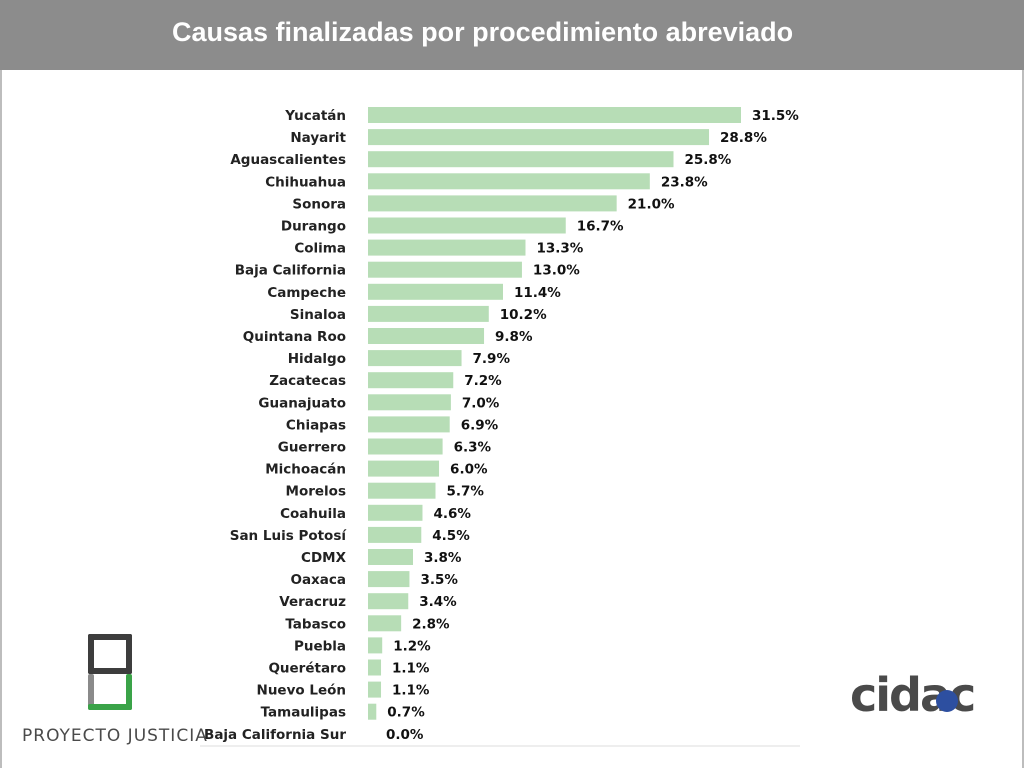 Image resolution: width=1024 pixels, height=768 pixels. I want to click on category-label: Sinaloa, so click(318, 315).